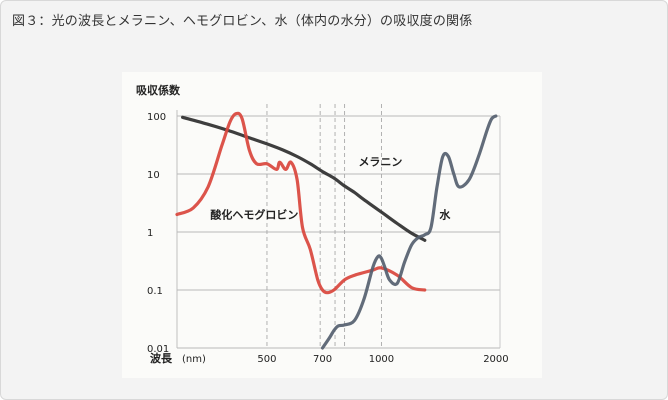  Describe the element at coordinates (150, 233) in the screenshot. I see `y-tick-label: 1` at that location.